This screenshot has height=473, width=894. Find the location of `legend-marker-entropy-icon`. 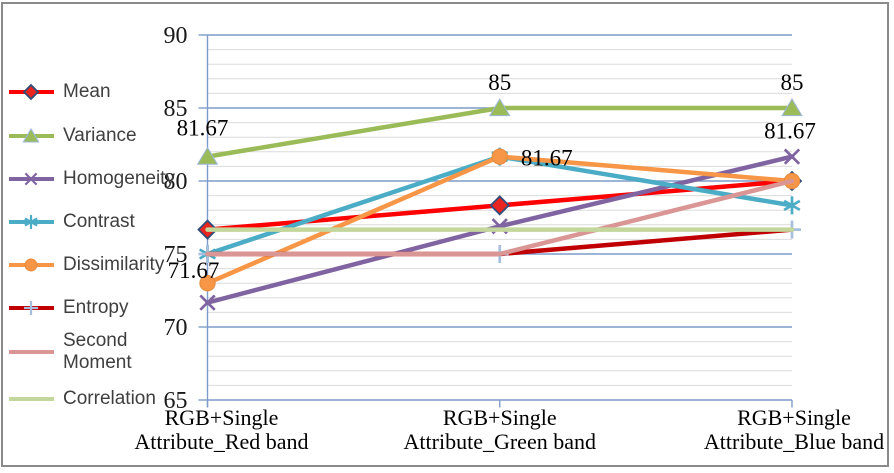

legend-marker-entropy-icon is located at coordinates (31, 308).